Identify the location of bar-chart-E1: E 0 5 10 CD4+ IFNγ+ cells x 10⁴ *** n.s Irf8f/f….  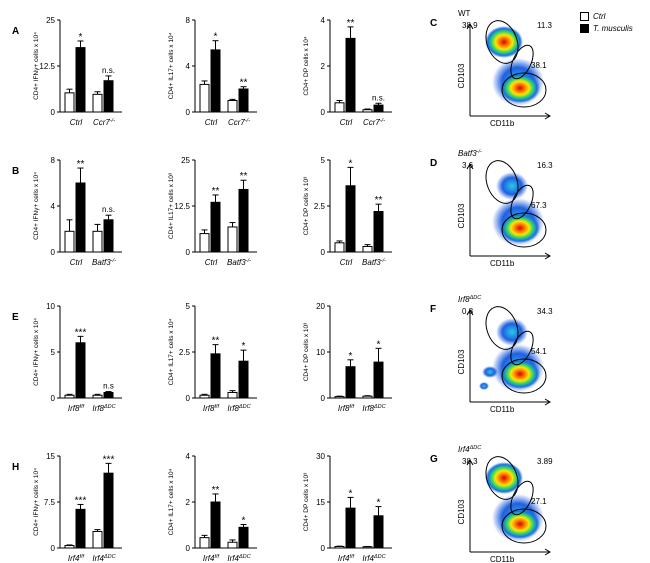
(67, 357).